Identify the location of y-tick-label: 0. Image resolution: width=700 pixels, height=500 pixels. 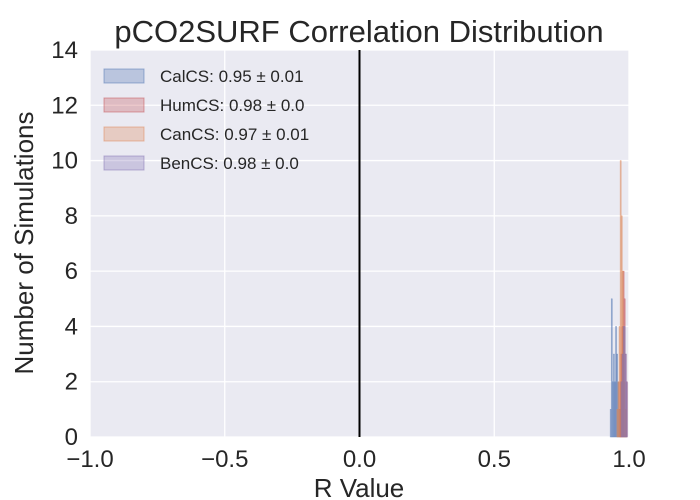
(71, 437).